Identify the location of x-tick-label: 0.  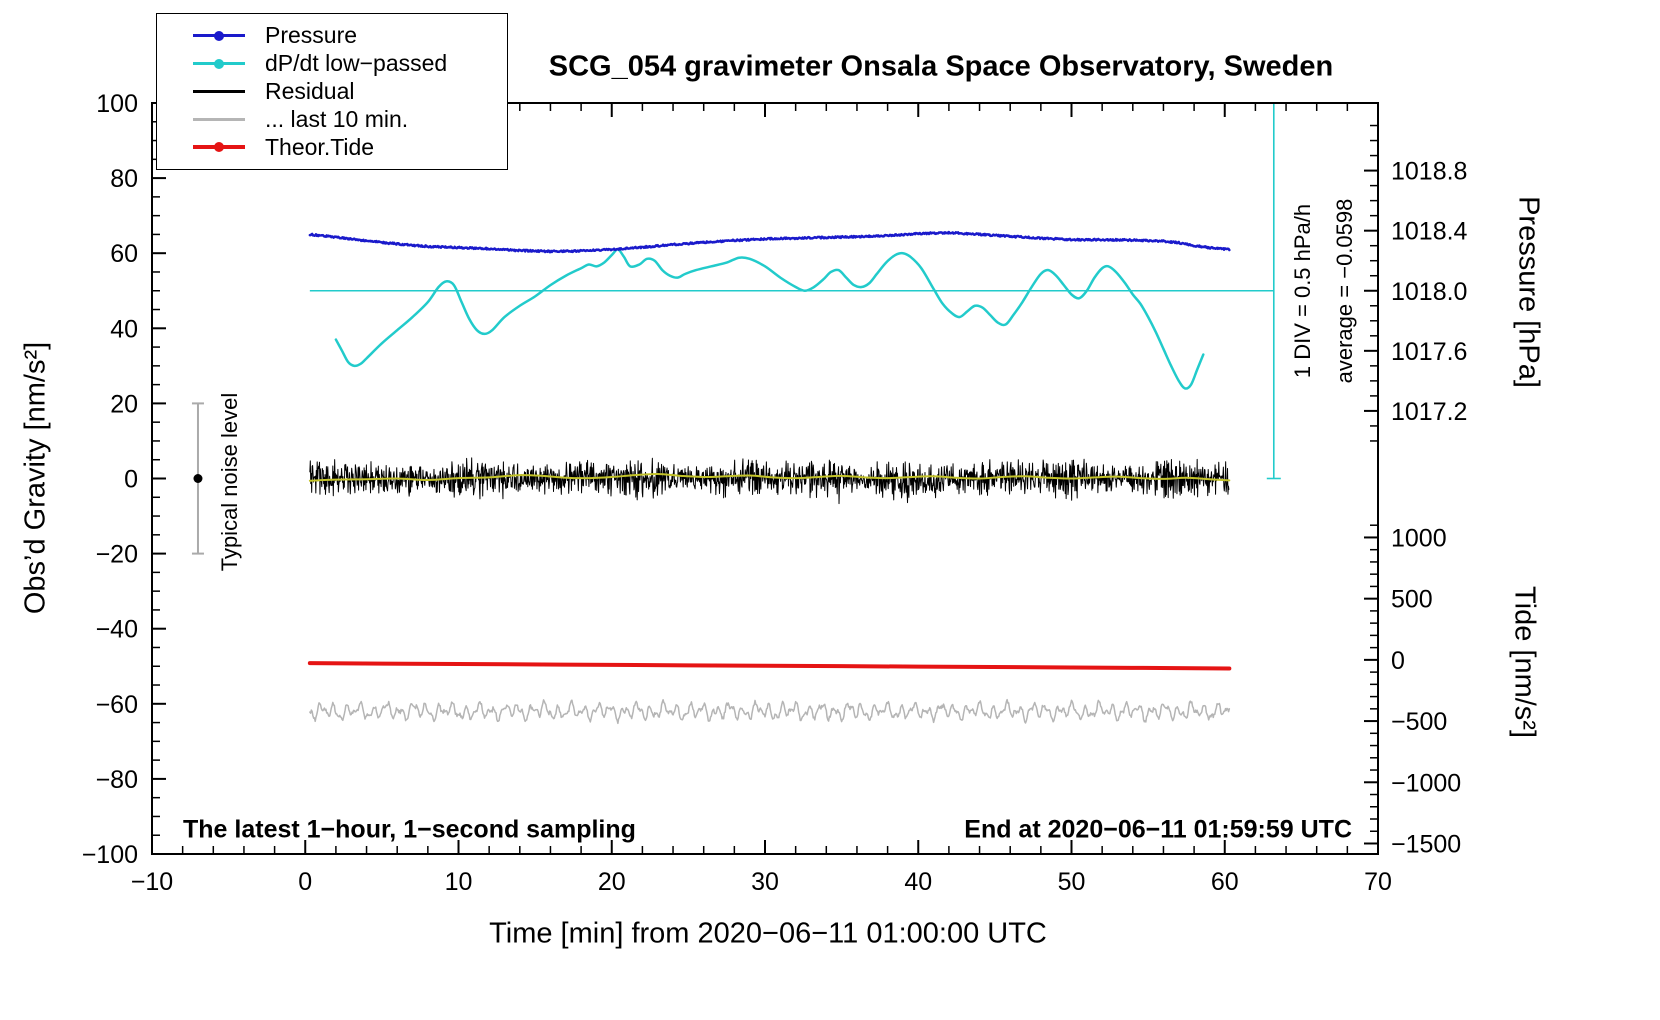
(305, 882).